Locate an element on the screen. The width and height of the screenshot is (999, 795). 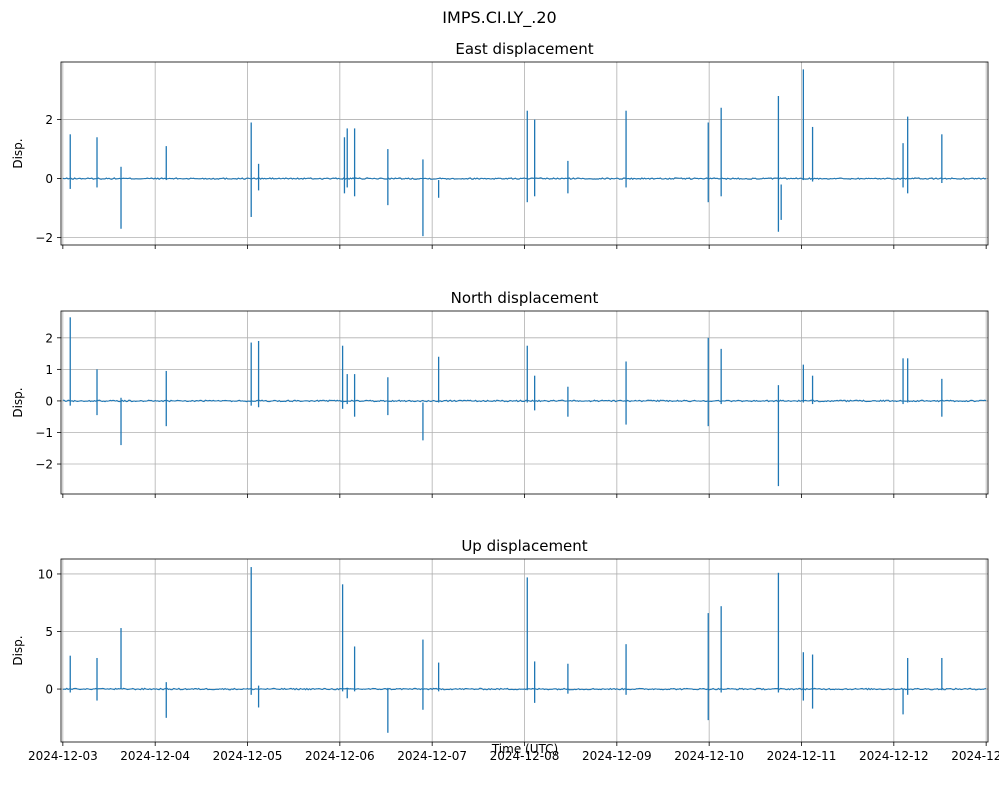
x-tick-label: 2024-12-08 is located at coordinates (525, 756).